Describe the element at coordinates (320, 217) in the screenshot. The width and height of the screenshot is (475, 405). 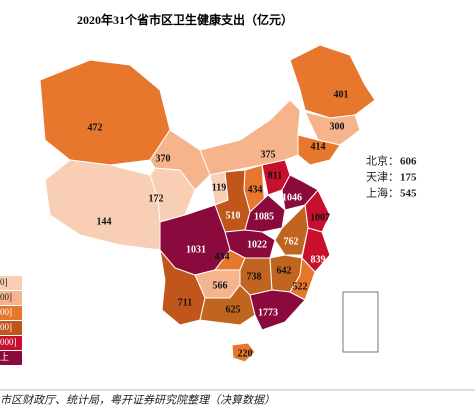
I see `region-value: 1007` at that location.